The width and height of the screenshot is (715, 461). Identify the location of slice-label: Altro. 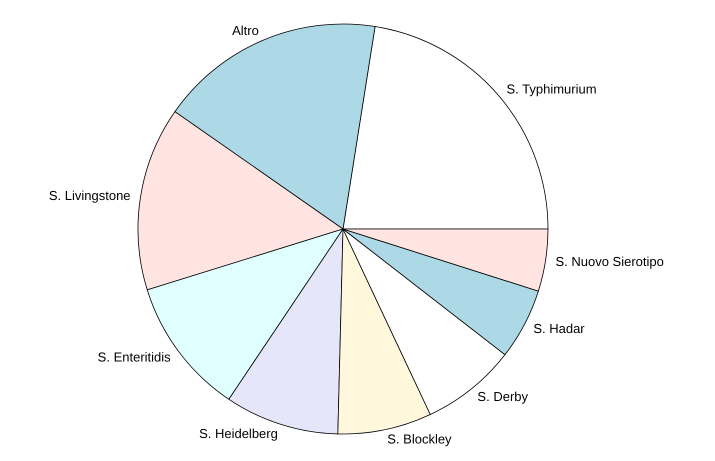
(245, 30).